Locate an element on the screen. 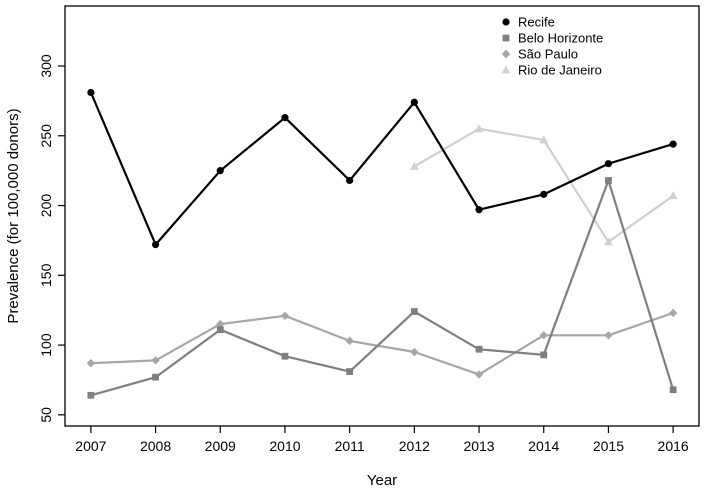  data-point-s-o-paulo-2014 is located at coordinates (543, 335).